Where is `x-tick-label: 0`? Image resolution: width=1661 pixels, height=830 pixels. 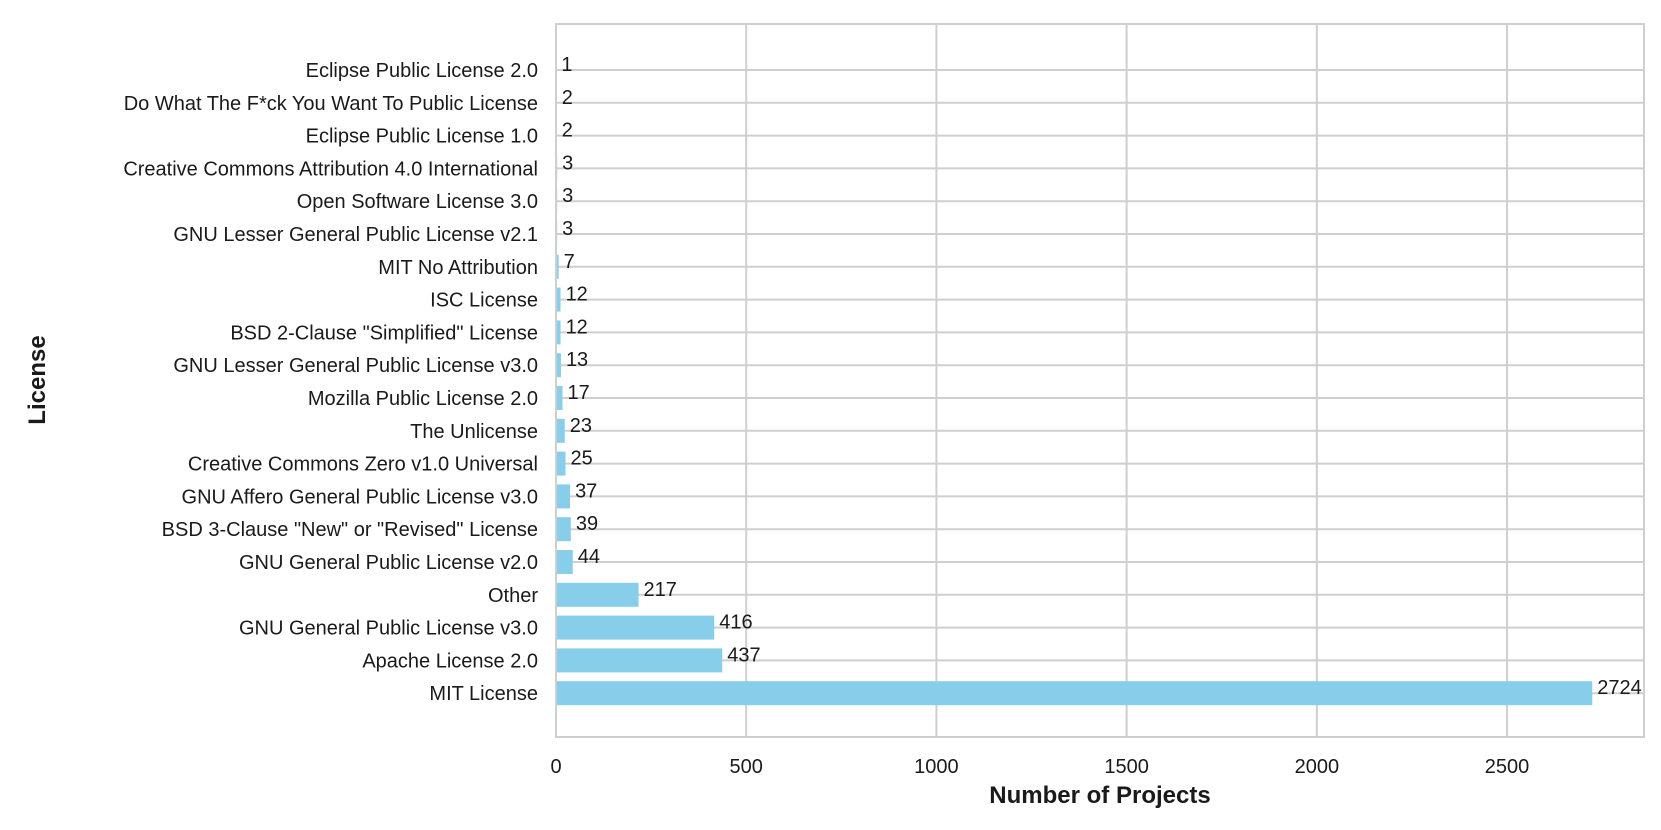 x-tick-label: 0 is located at coordinates (555, 767).